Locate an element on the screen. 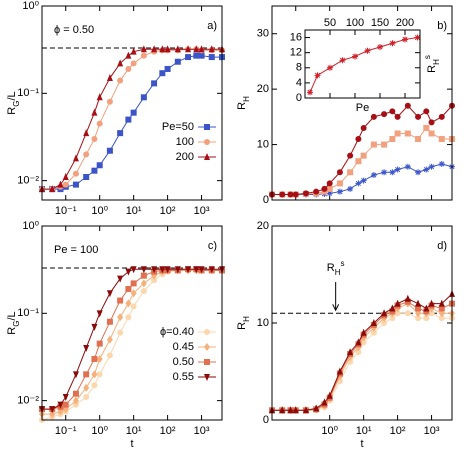 This screenshot has width=474, height=450. y-tick-label: 10⁰ is located at coordinates (30, 6).